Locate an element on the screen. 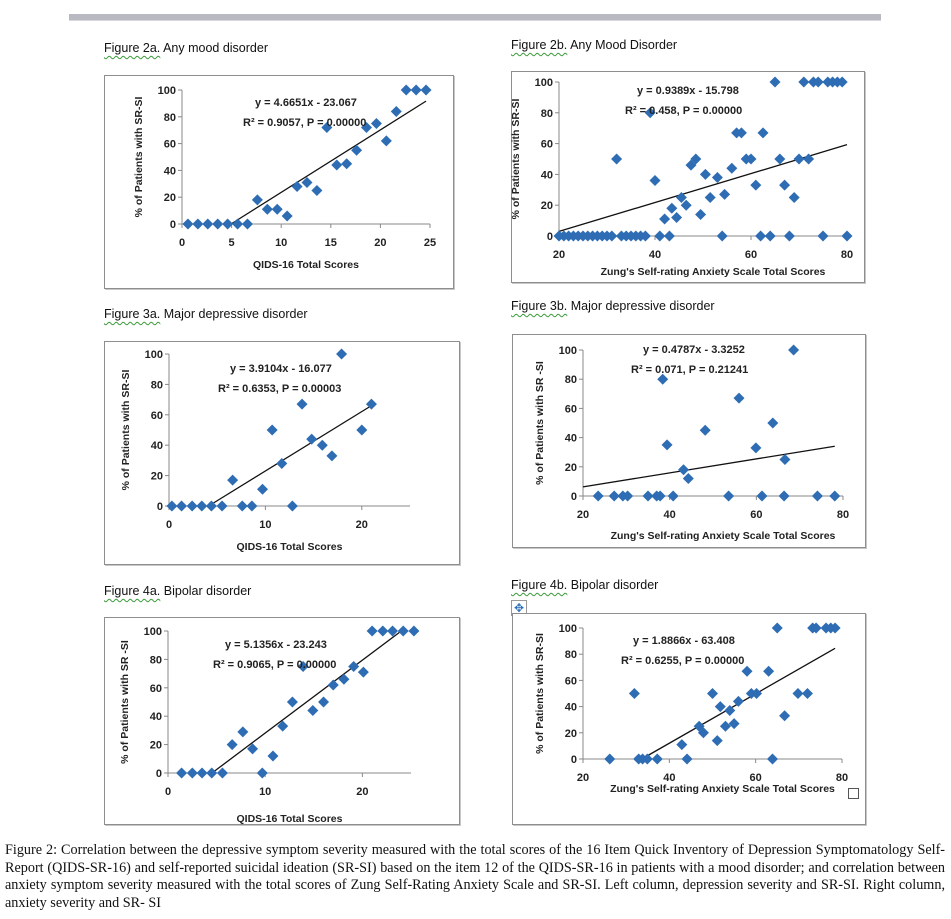 The image size is (951, 919). x-tick-label: 15 is located at coordinates (331, 243).